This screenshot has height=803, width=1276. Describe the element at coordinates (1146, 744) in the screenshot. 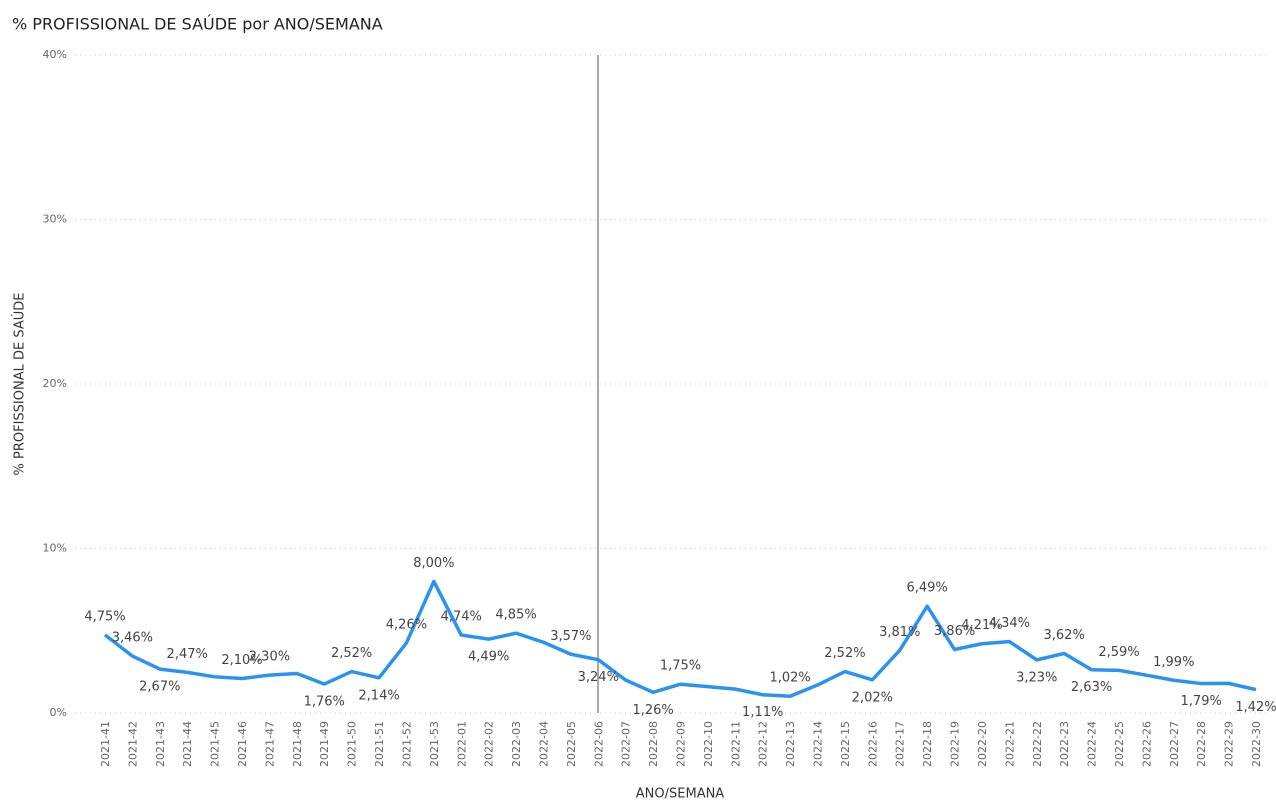

I see `x-tick-label: 2022-26` at that location.